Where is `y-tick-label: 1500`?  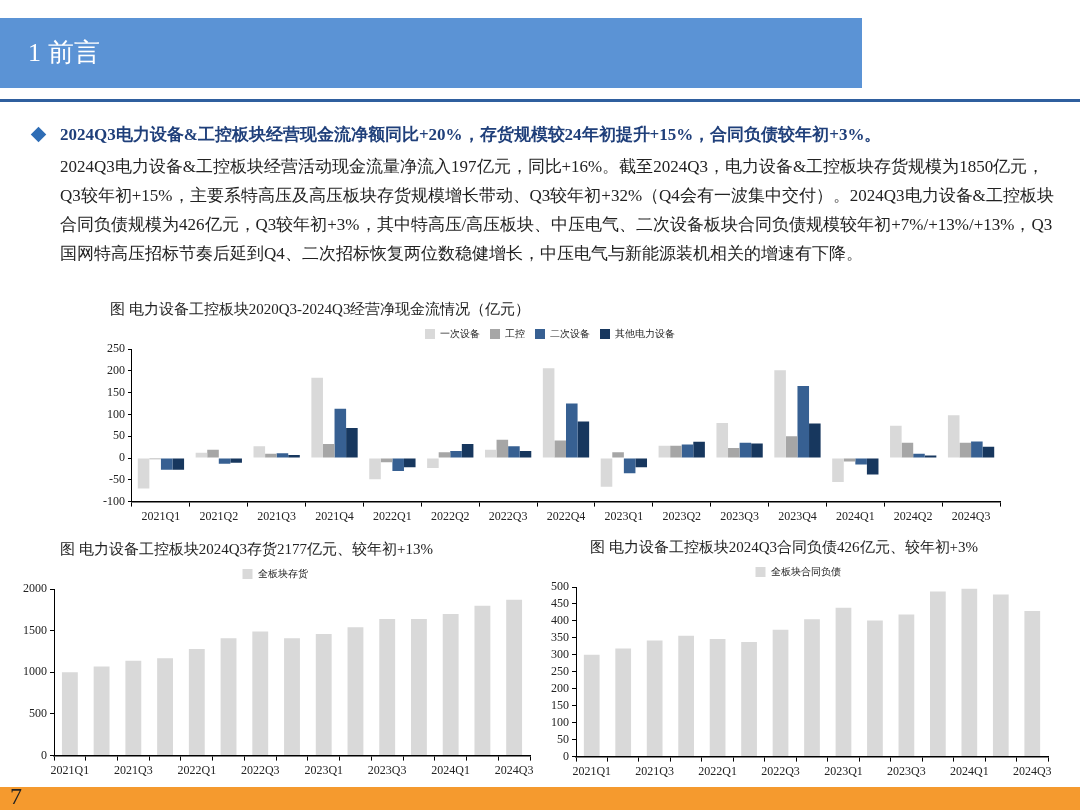
y-tick-label: 1500 is located at coordinates (35, 629).